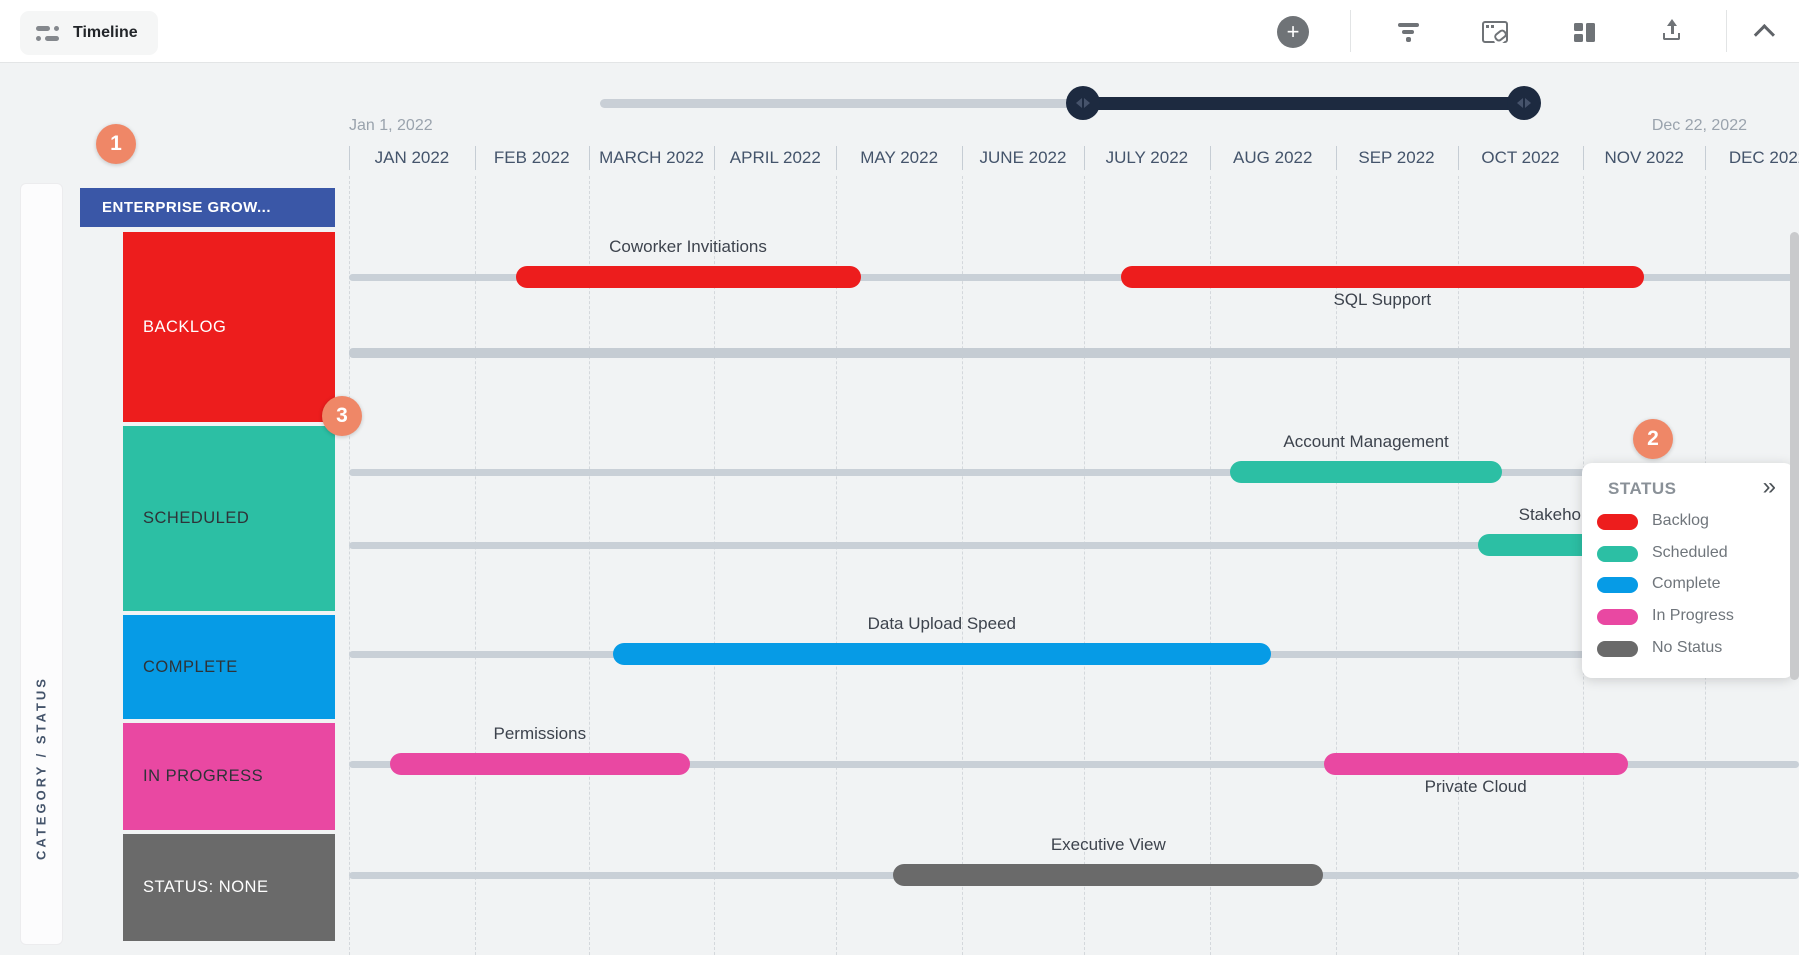 The width and height of the screenshot is (1799, 955). I want to click on legend-item-label: Complete, so click(1686, 584).